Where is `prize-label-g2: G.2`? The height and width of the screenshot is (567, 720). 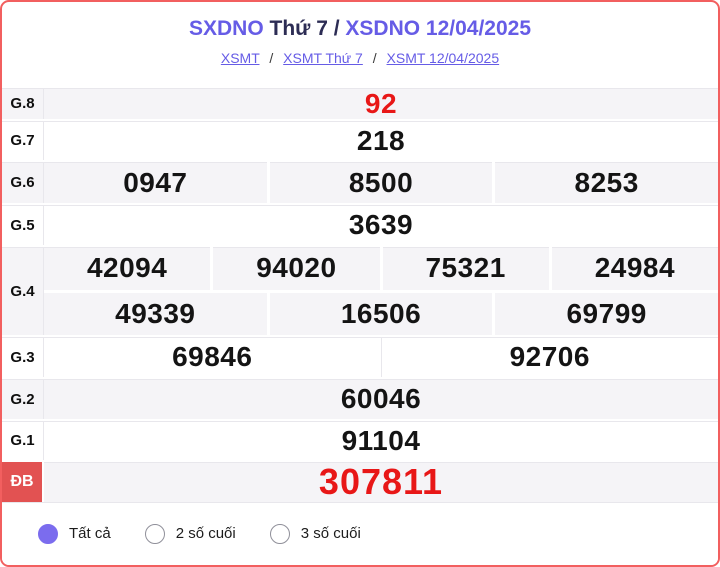 prize-label-g2: G.2 is located at coordinates (23, 399).